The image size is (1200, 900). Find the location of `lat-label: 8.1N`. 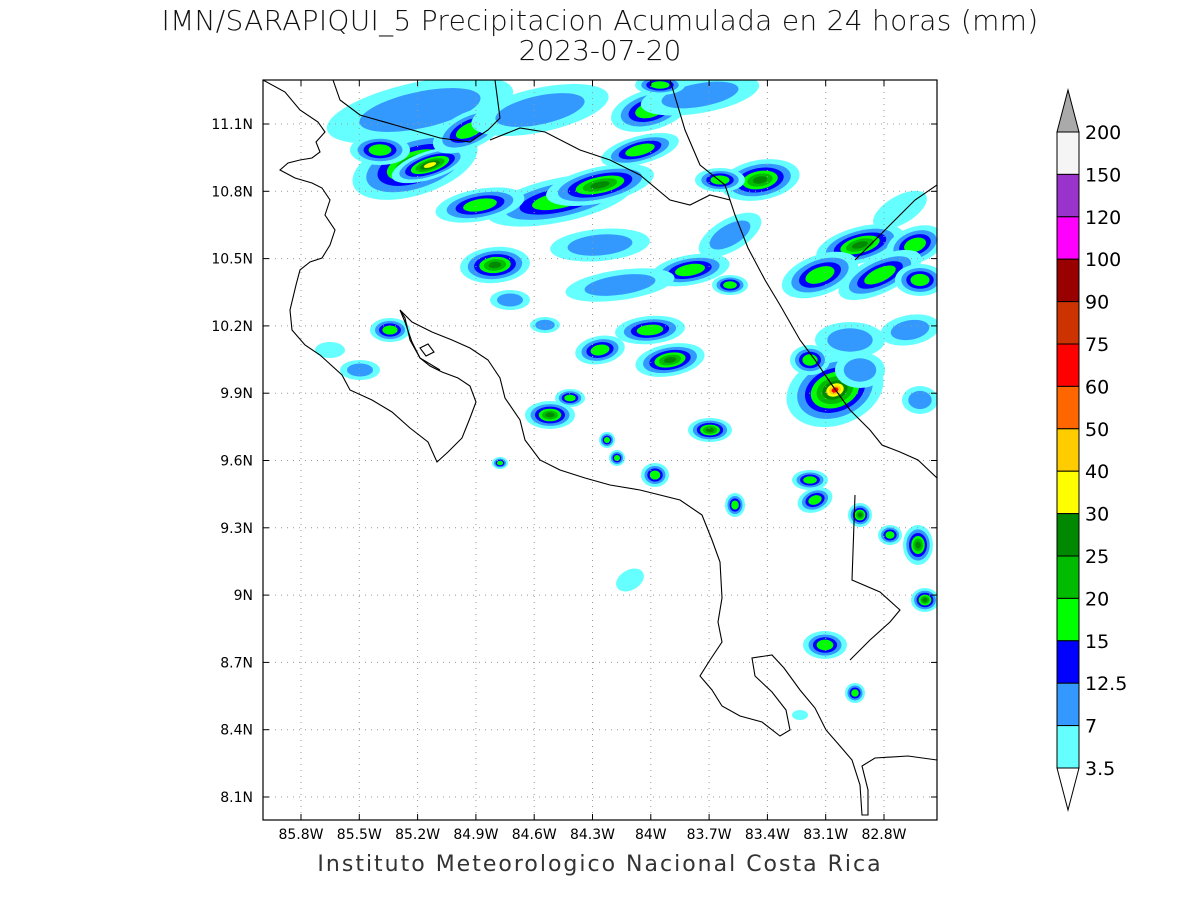

lat-label: 8.1N is located at coordinates (236, 798).